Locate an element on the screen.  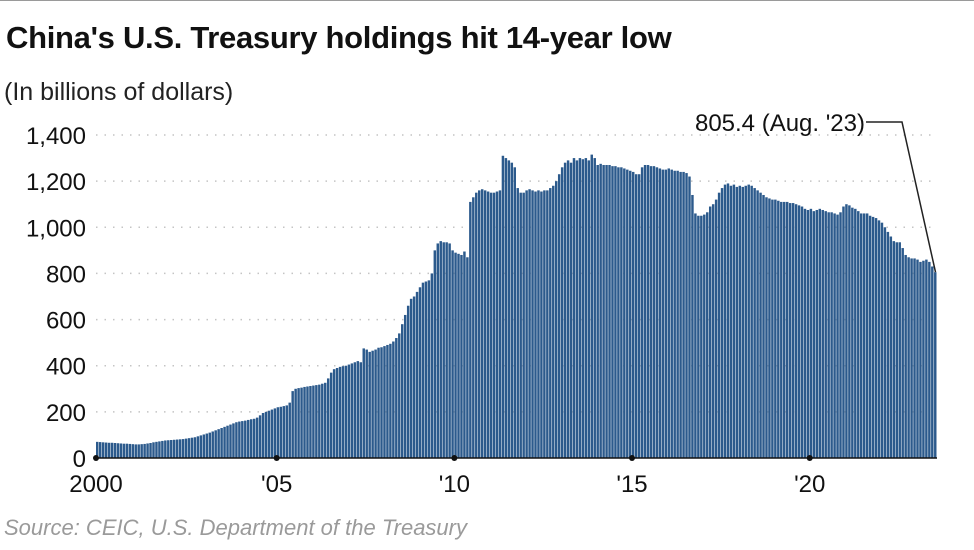
x-tick-label: '10 is located at coordinates (454, 484).